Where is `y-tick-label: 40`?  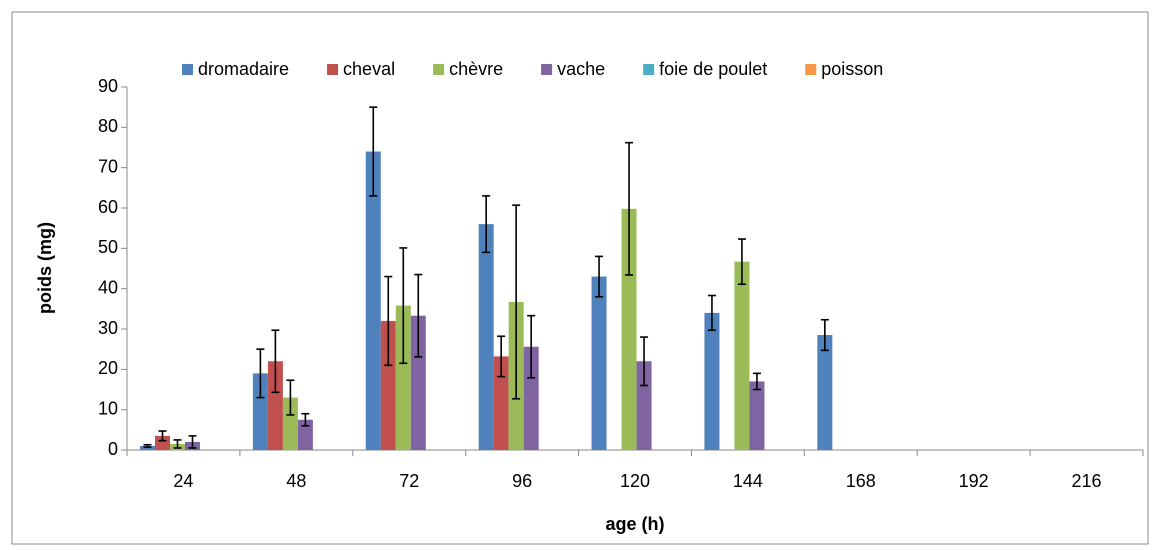 y-tick-label: 40 is located at coordinates (108, 287).